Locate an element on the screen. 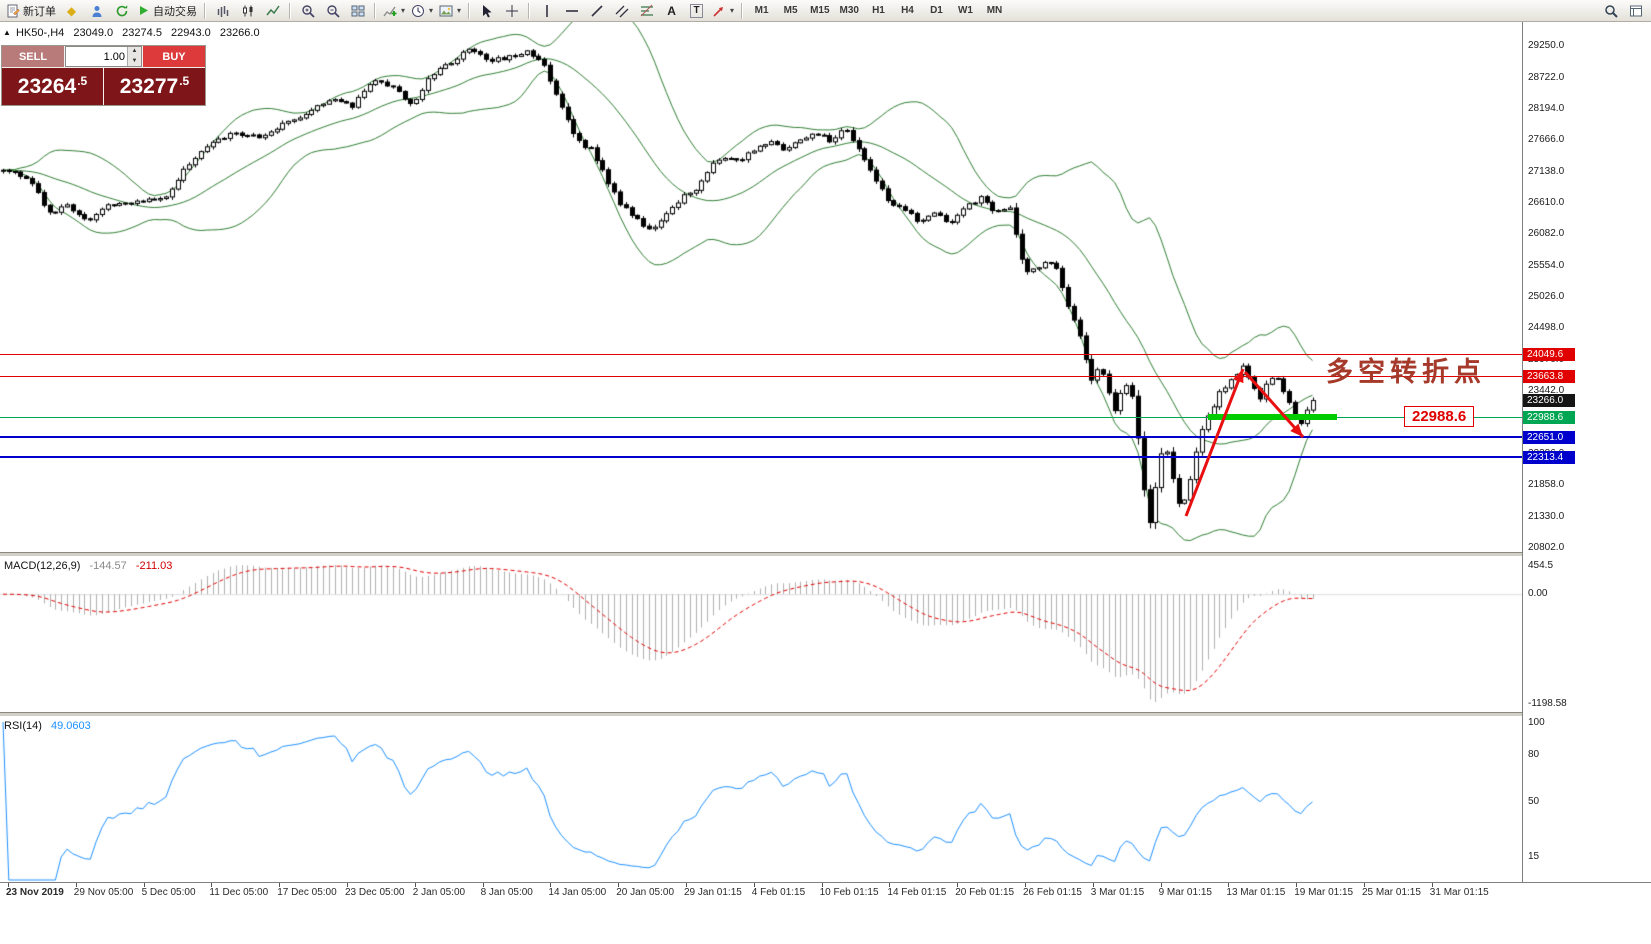  shapes-tool: A is located at coordinates (671, 10).